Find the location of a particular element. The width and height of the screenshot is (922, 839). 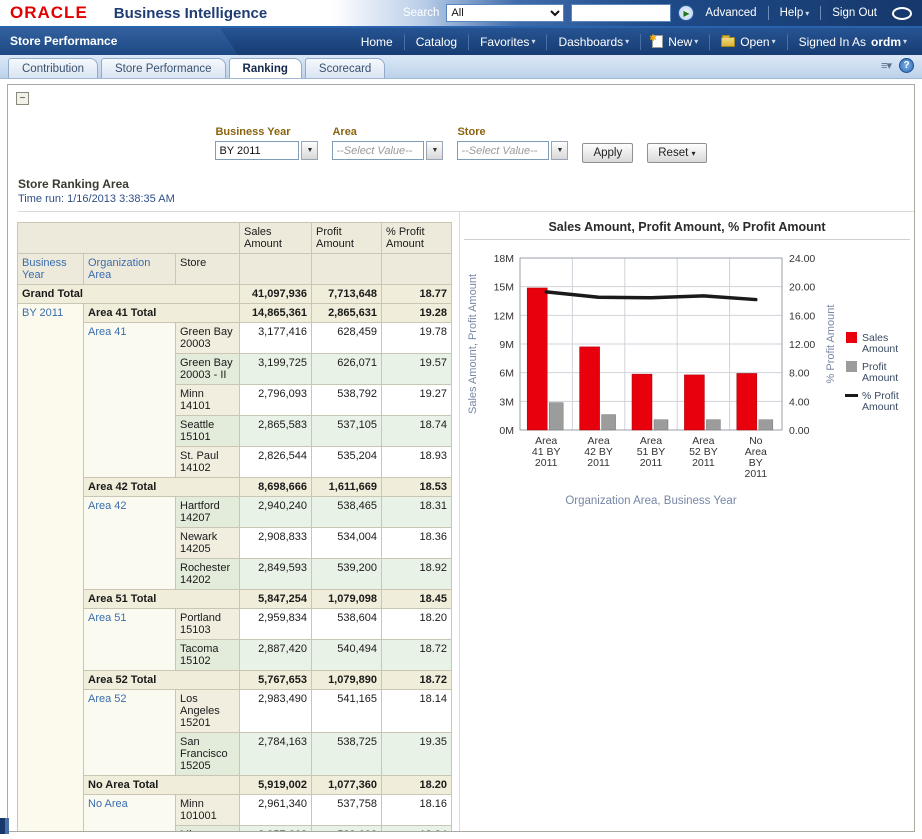

business-year-input is located at coordinates (257, 150).